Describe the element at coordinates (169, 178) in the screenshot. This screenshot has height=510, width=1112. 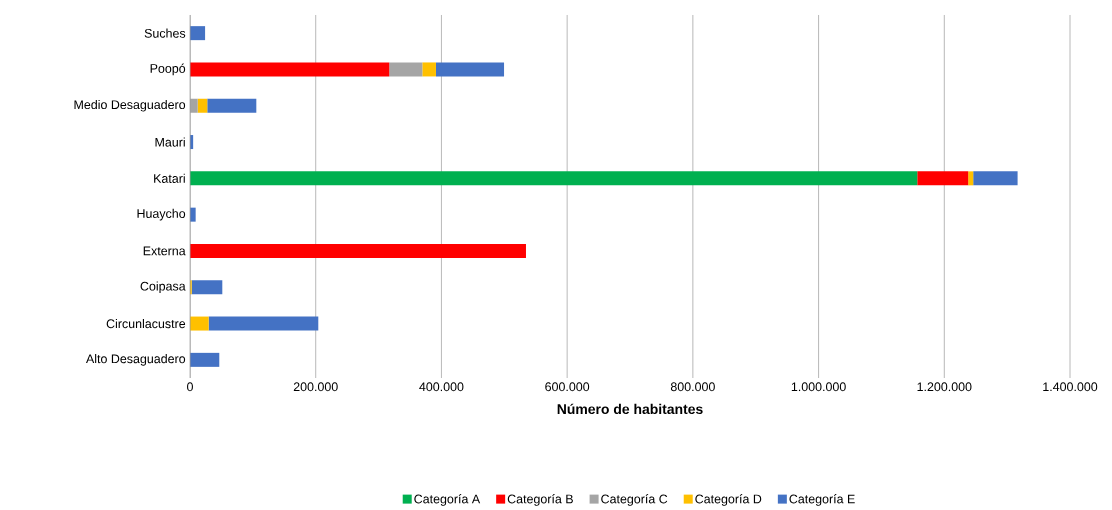
I see `y-tick-label: Katari` at that location.